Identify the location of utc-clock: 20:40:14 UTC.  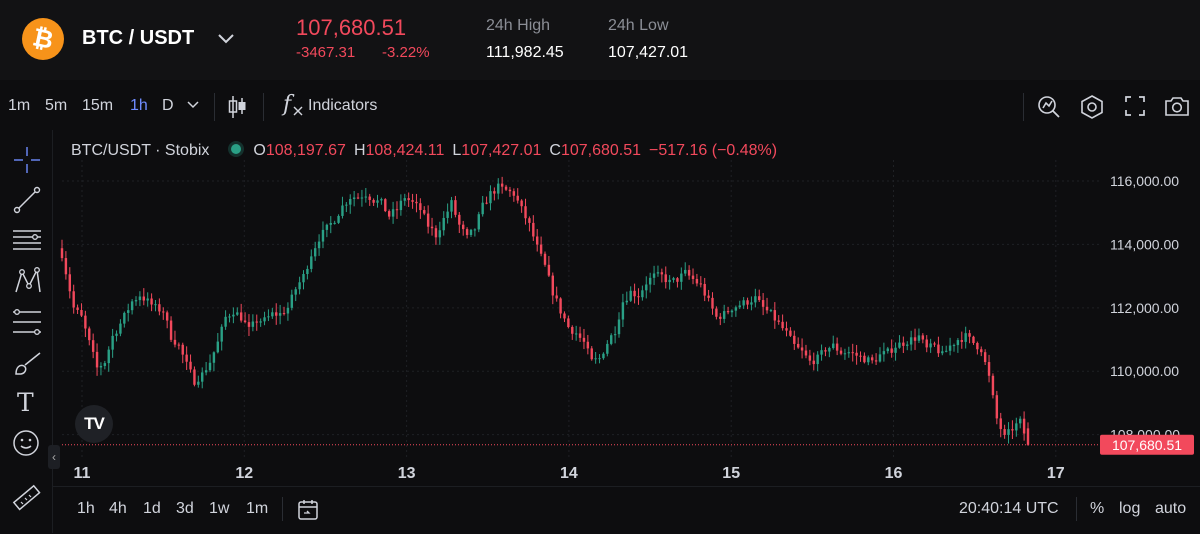
(1009, 508).